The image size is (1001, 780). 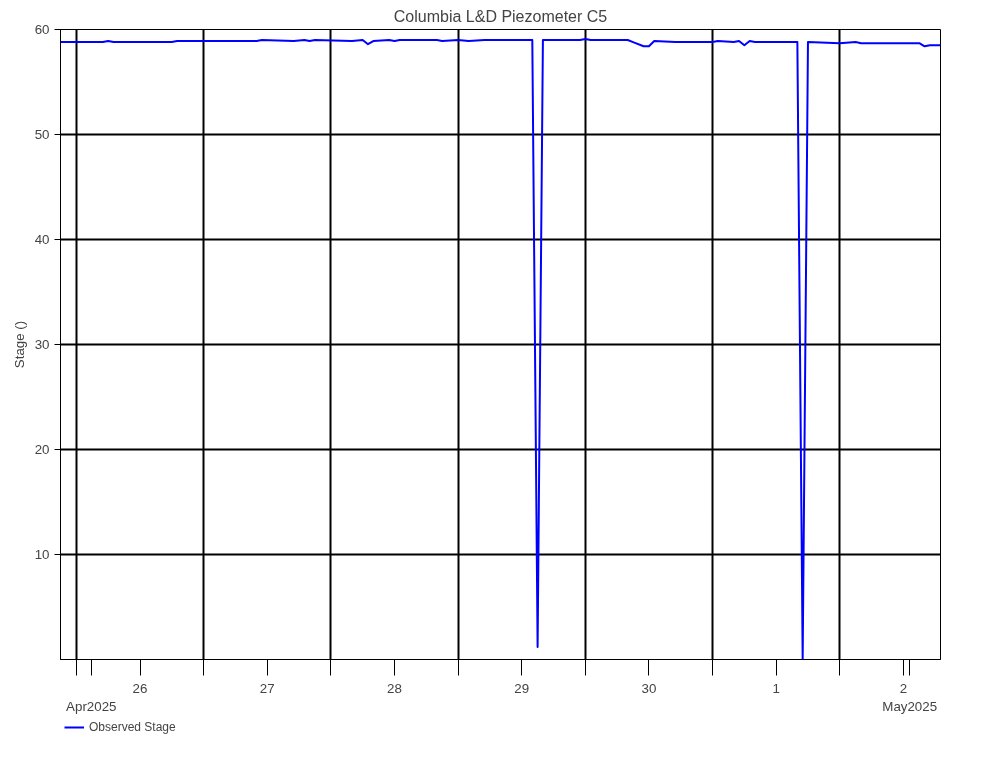 I want to click on text: Apr2025, so click(x=91, y=706).